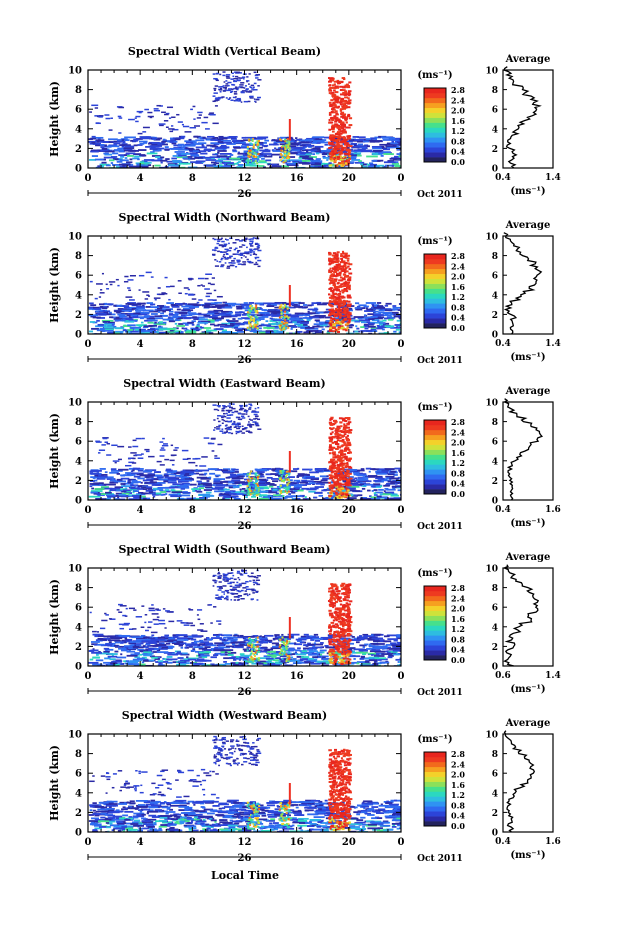 Image resolution: width=623 pixels, height=929 pixels. Describe the element at coordinates (491, 72) in the screenshot. I see `avg-y-tick-label: 10` at that location.